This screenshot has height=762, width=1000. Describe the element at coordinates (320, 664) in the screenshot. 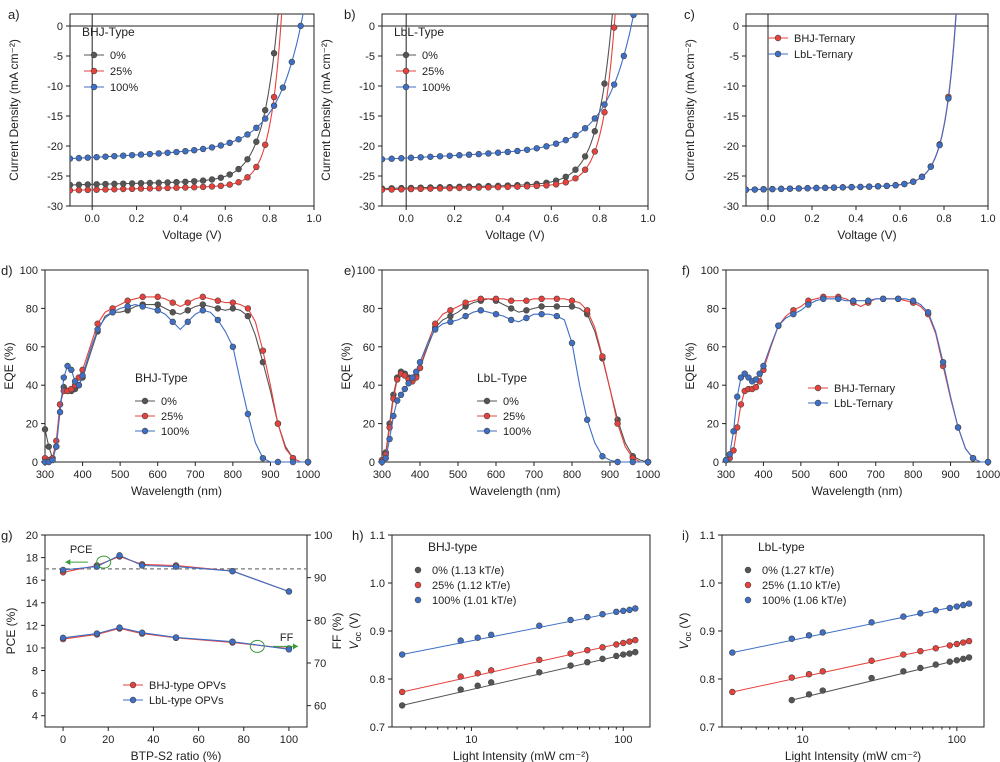

I see `y2-tick-label-g: 70` at that location.